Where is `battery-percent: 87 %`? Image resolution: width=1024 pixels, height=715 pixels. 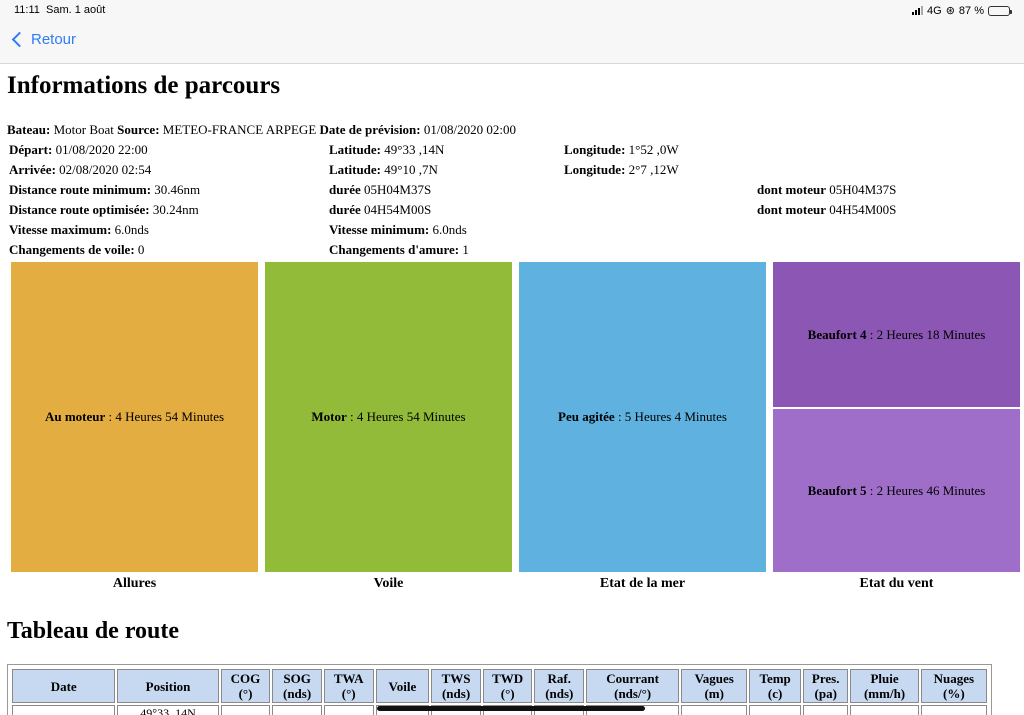 battery-percent: 87 % is located at coordinates (971, 10).